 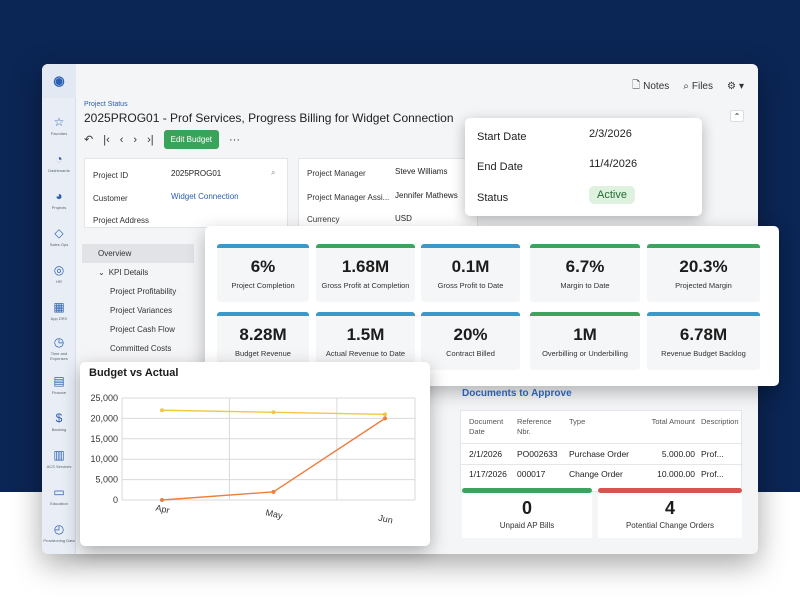 What do you see at coordinates (142, 329) in the screenshot?
I see `nav-project-cash-flow: Project Cash Flow` at bounding box center [142, 329].